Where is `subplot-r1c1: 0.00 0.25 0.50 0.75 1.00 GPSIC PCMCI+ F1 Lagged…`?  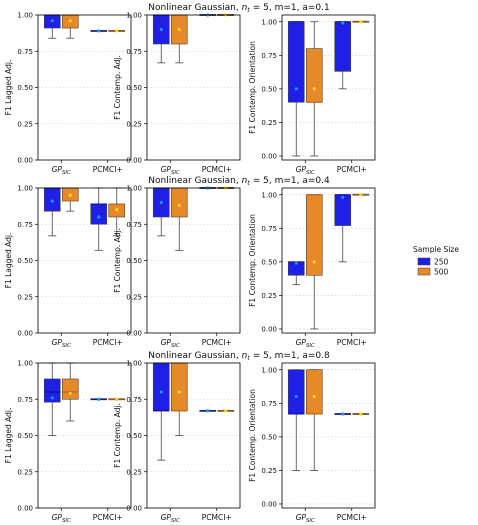 subplot-r1c1: 0.00 0.25 0.50 0.75 1.00 GPSIC PCMCI+ F1 Lagged… is located at coordinates (68, 94).